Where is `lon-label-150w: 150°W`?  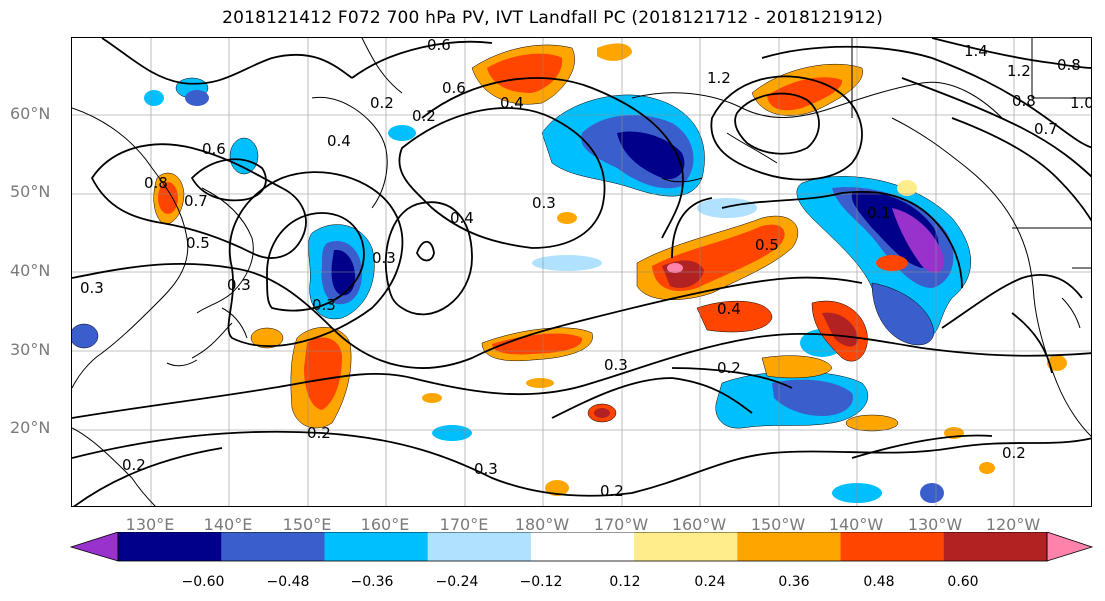 lon-label-150w: 150°W is located at coordinates (778, 524).